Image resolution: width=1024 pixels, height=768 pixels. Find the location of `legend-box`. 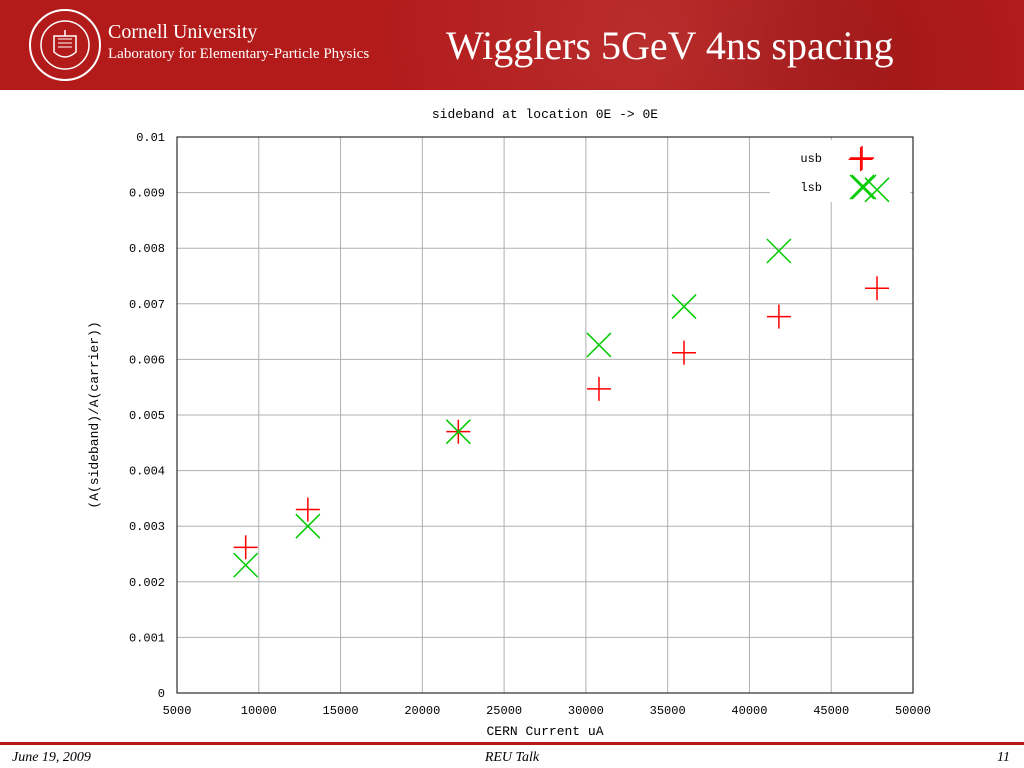

legend-box is located at coordinates (840, 171).